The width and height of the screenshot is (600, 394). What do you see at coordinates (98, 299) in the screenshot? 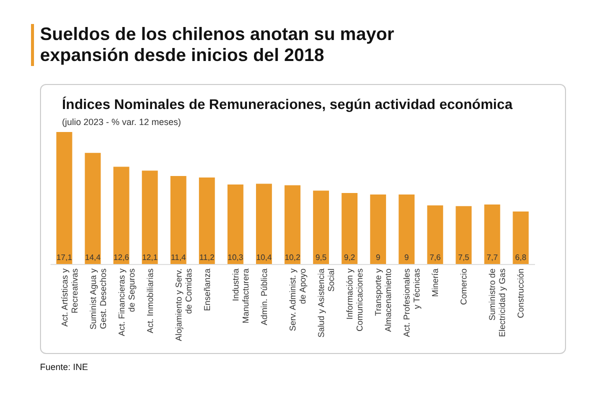
I see `x-tick-label: Suminist Agua y Gest. Desechos` at bounding box center [98, 299].